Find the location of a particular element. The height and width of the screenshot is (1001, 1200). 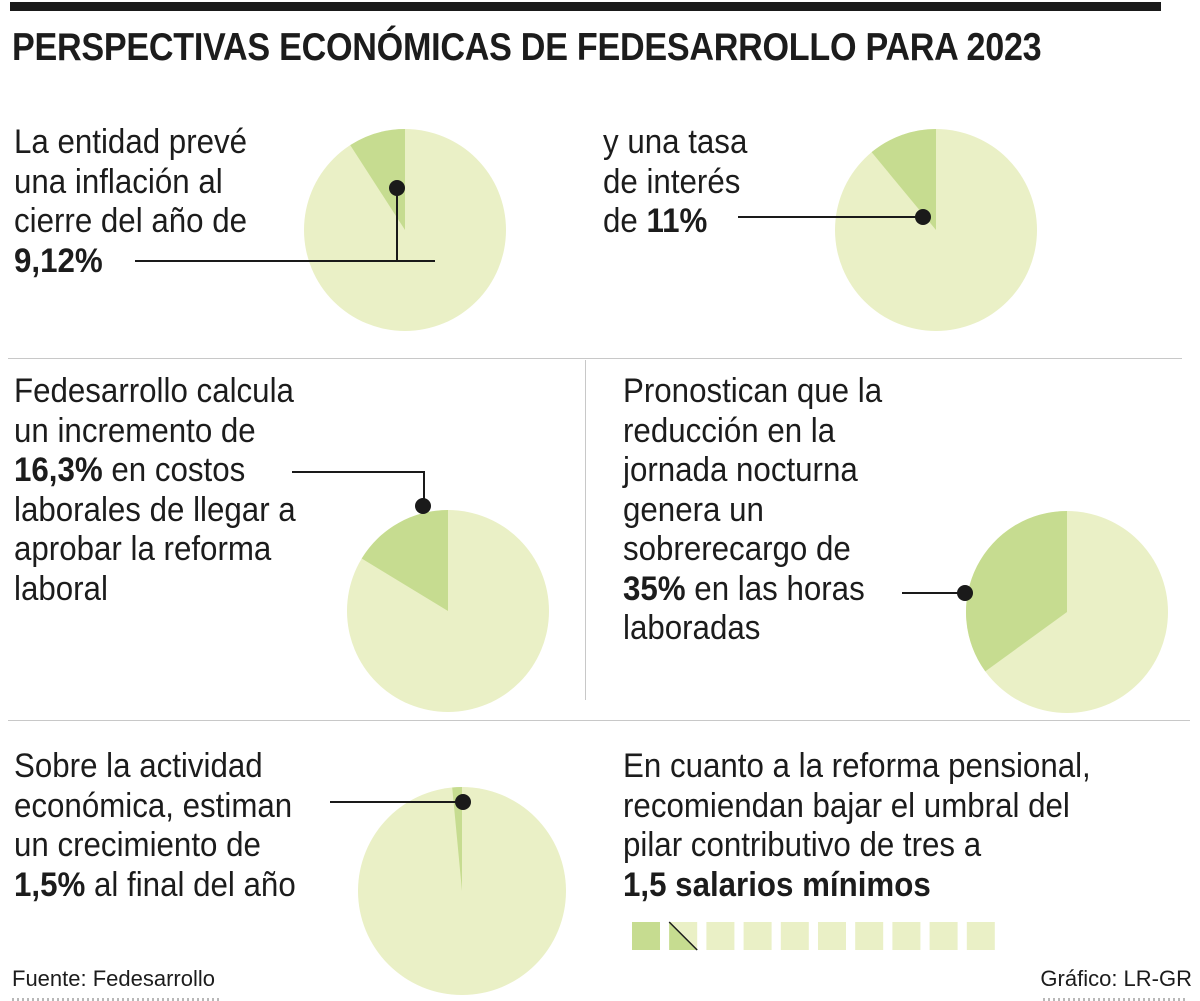

labor-text-line: laborales de llegar a is located at coordinates (155, 509).